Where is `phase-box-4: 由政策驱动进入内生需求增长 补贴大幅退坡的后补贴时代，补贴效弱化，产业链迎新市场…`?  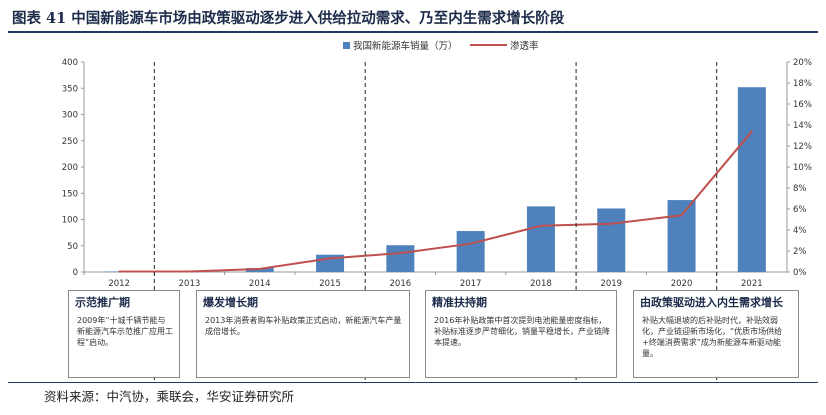 phase-box-4: 由政策驱动进入内生需求增长 补贴大幅退坡的后补贴时代，补贴效弱化，产业链迎新市场… is located at coordinates (716, 334).